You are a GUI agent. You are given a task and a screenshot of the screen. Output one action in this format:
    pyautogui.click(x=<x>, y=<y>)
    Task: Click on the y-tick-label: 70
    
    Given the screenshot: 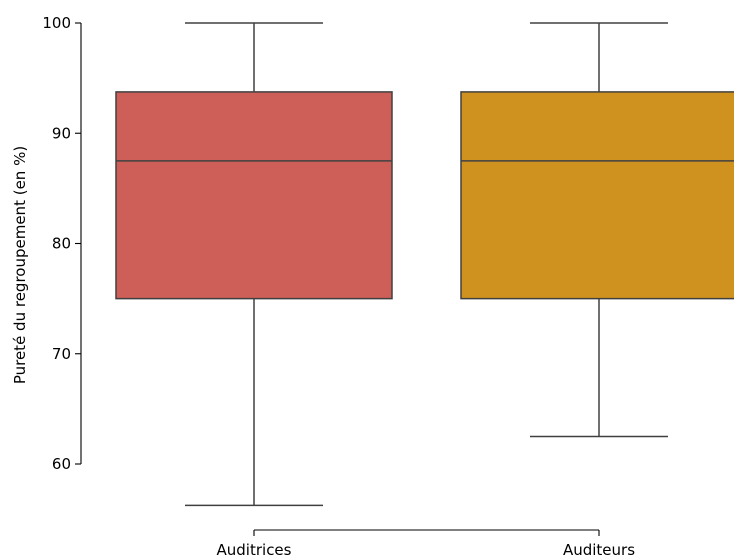 What is the action you would take?
    pyautogui.click(x=61, y=354)
    